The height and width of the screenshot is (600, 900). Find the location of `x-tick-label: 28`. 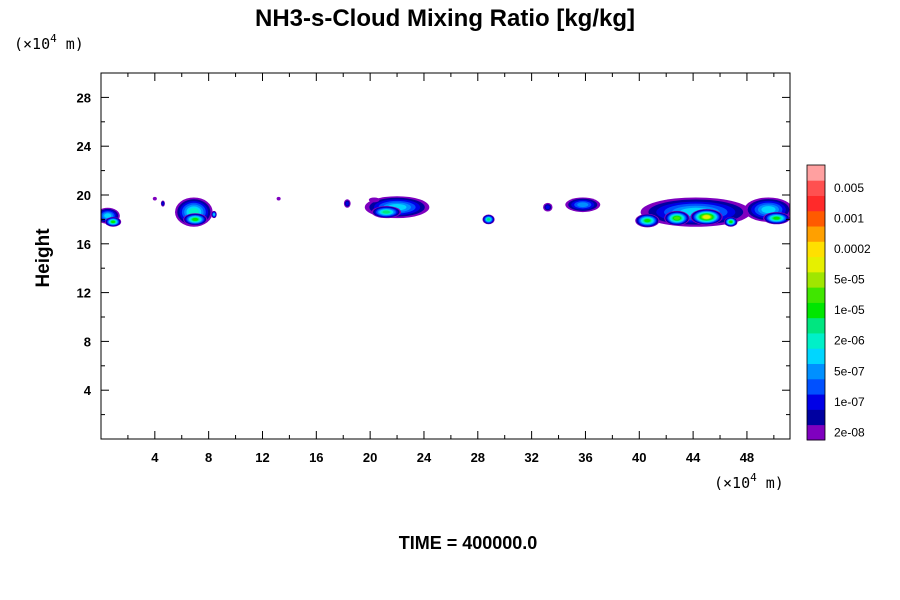

x-tick-label: 28 is located at coordinates (478, 457).